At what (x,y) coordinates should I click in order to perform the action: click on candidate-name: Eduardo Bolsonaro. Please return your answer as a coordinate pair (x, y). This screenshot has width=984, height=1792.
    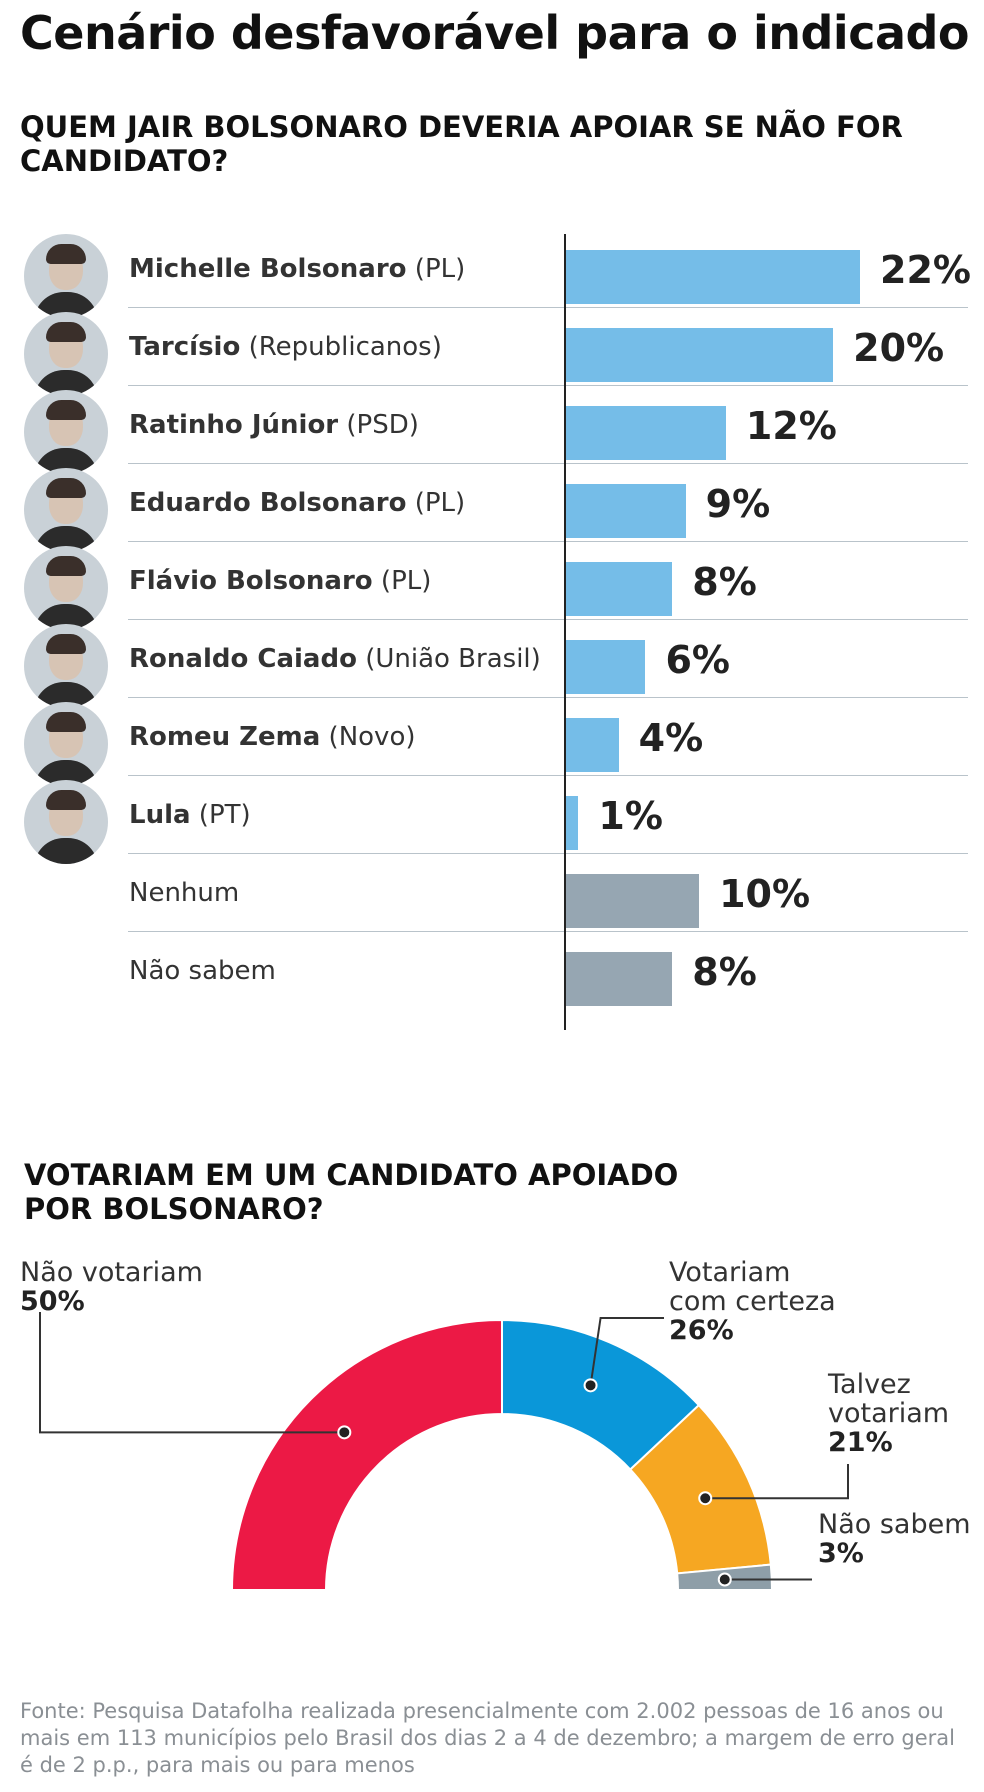
    Looking at the image, I should click on (268, 503).